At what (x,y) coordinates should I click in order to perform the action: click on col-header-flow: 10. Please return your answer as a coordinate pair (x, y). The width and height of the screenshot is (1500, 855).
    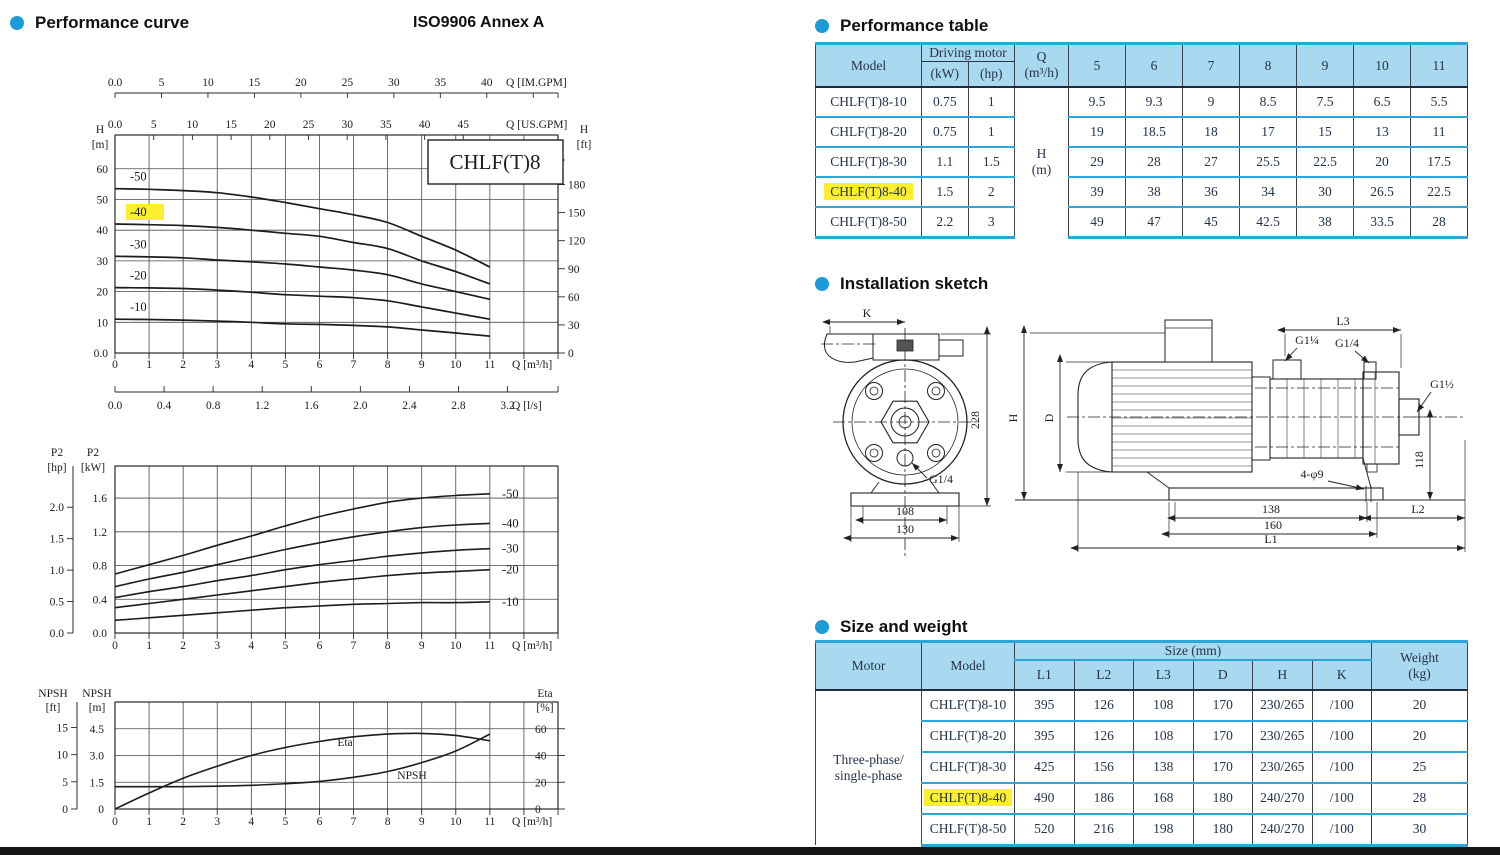
    Looking at the image, I should click on (1382, 64).